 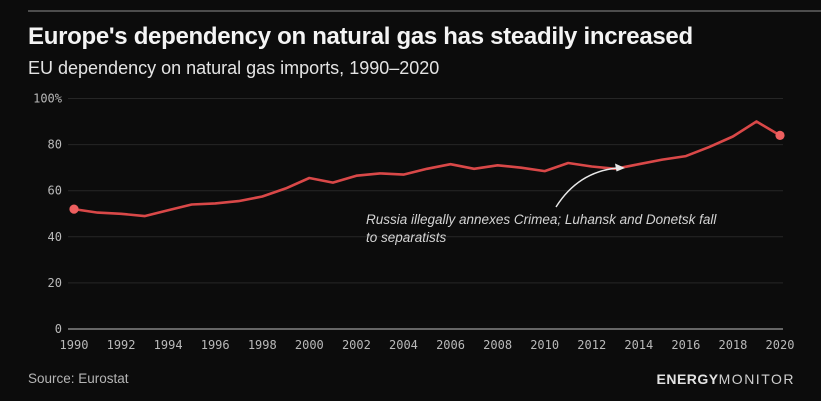 I want to click on x-tick-label: 2008, so click(x=497, y=345).